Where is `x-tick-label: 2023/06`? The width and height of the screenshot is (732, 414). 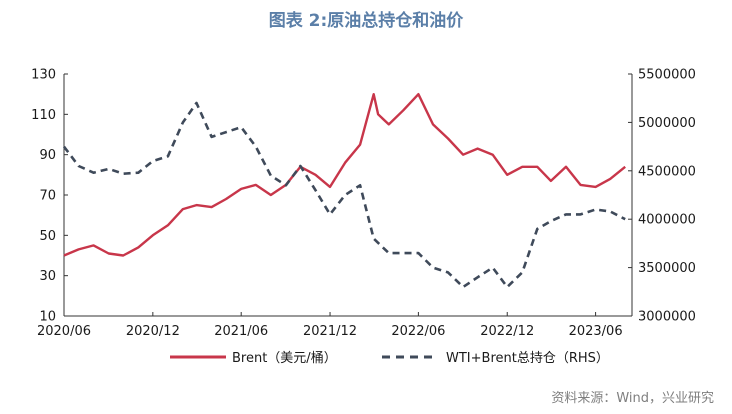
x-tick-label: 2023/06 is located at coordinates (596, 331).